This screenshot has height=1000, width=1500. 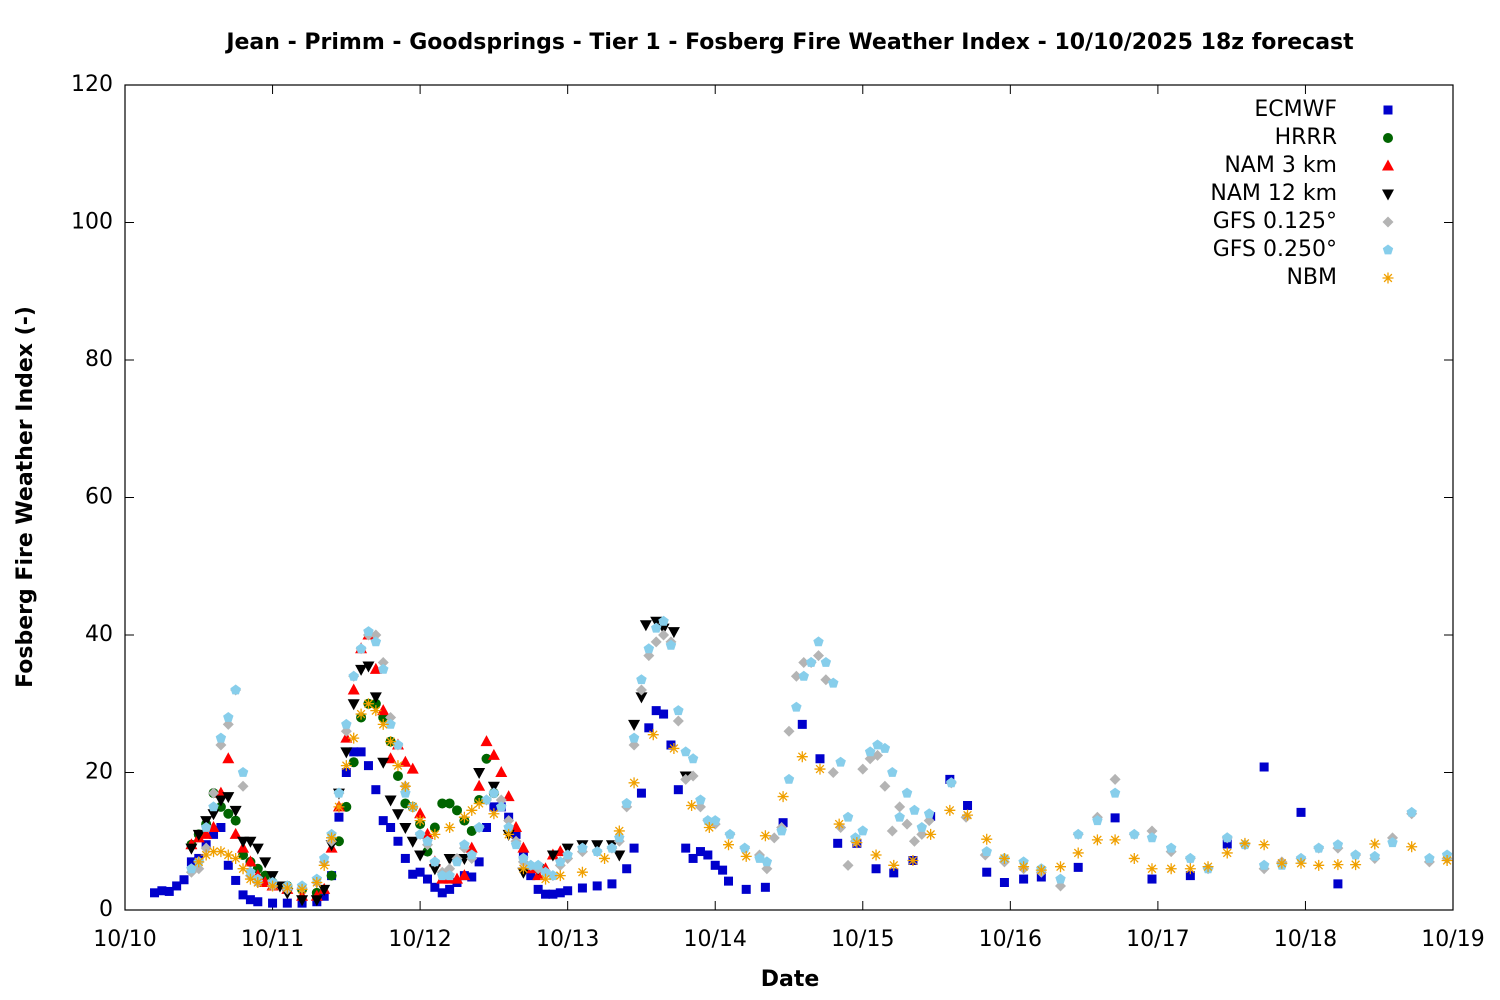 What do you see at coordinates (1311, 277) in the screenshot?
I see `legend-label: NBM` at bounding box center [1311, 277].